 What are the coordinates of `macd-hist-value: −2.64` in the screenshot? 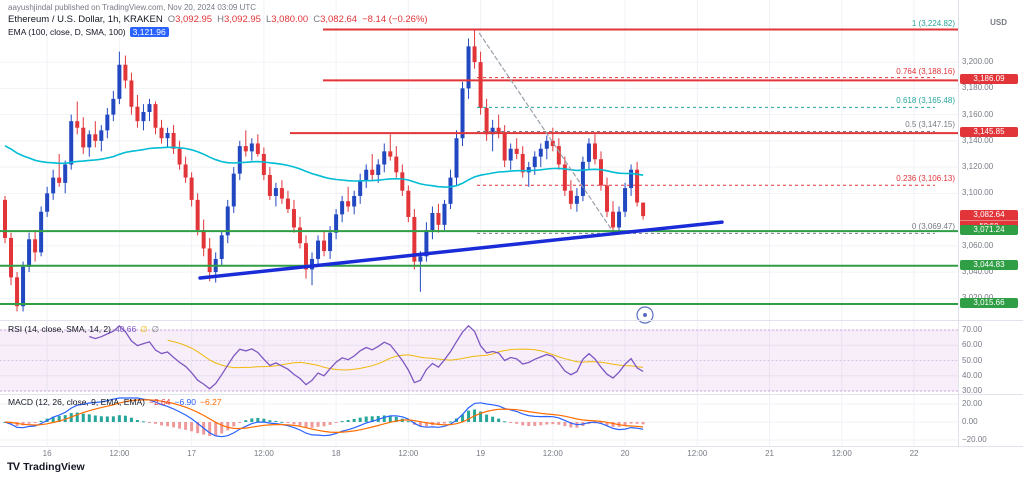 It's located at (159, 402).